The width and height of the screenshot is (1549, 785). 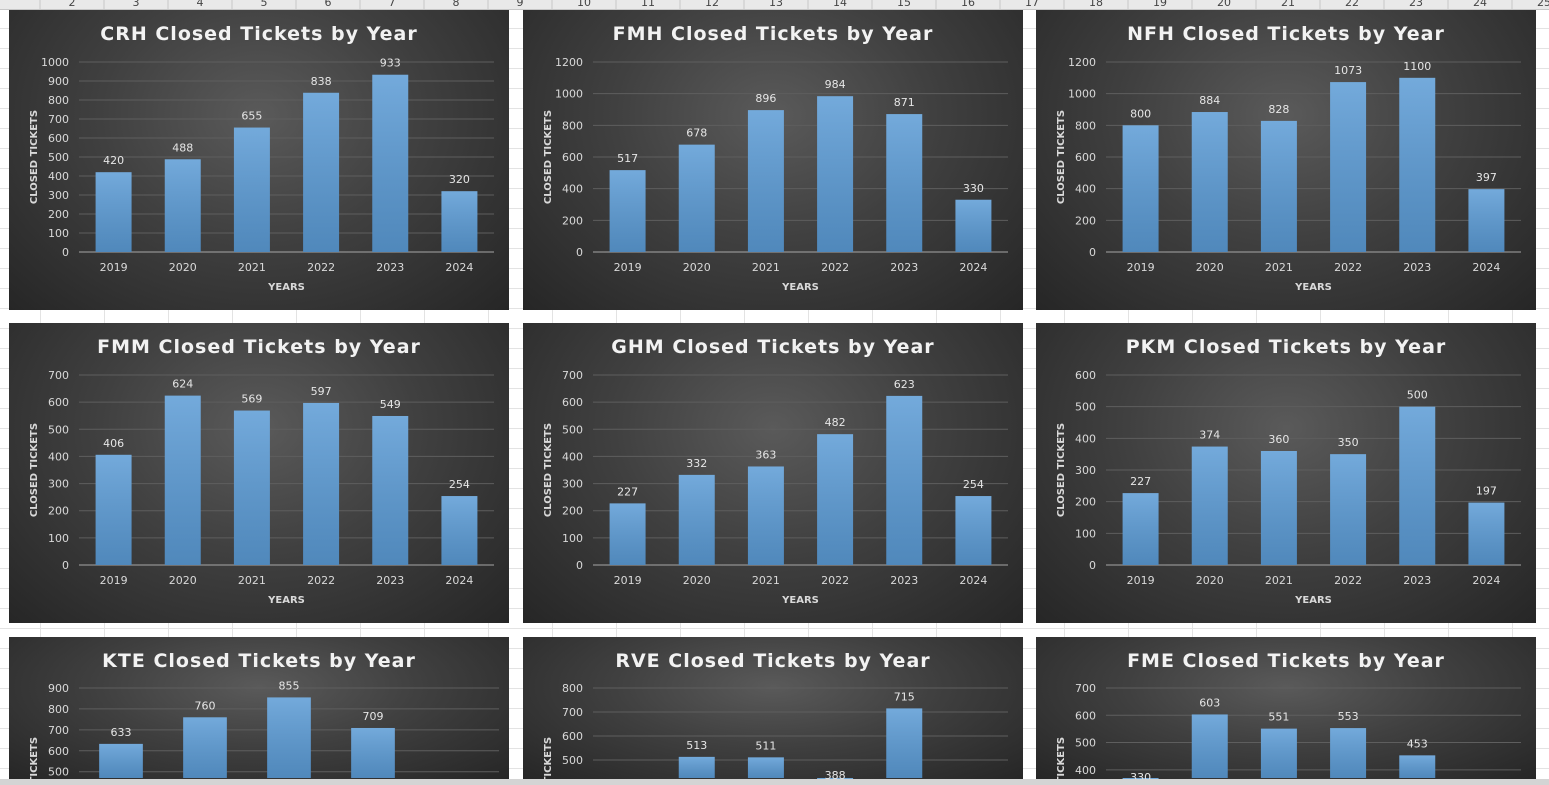 What do you see at coordinates (904, 4) in the screenshot?
I see `column-header: 15` at bounding box center [904, 4].